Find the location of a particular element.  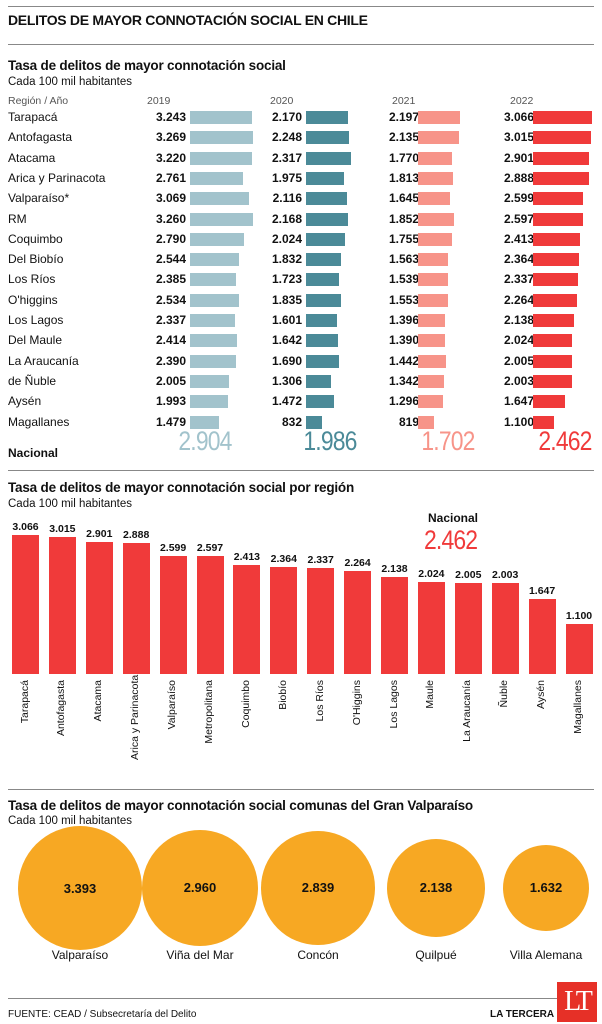

region-label: Los Lagos is located at coordinates (36, 320).